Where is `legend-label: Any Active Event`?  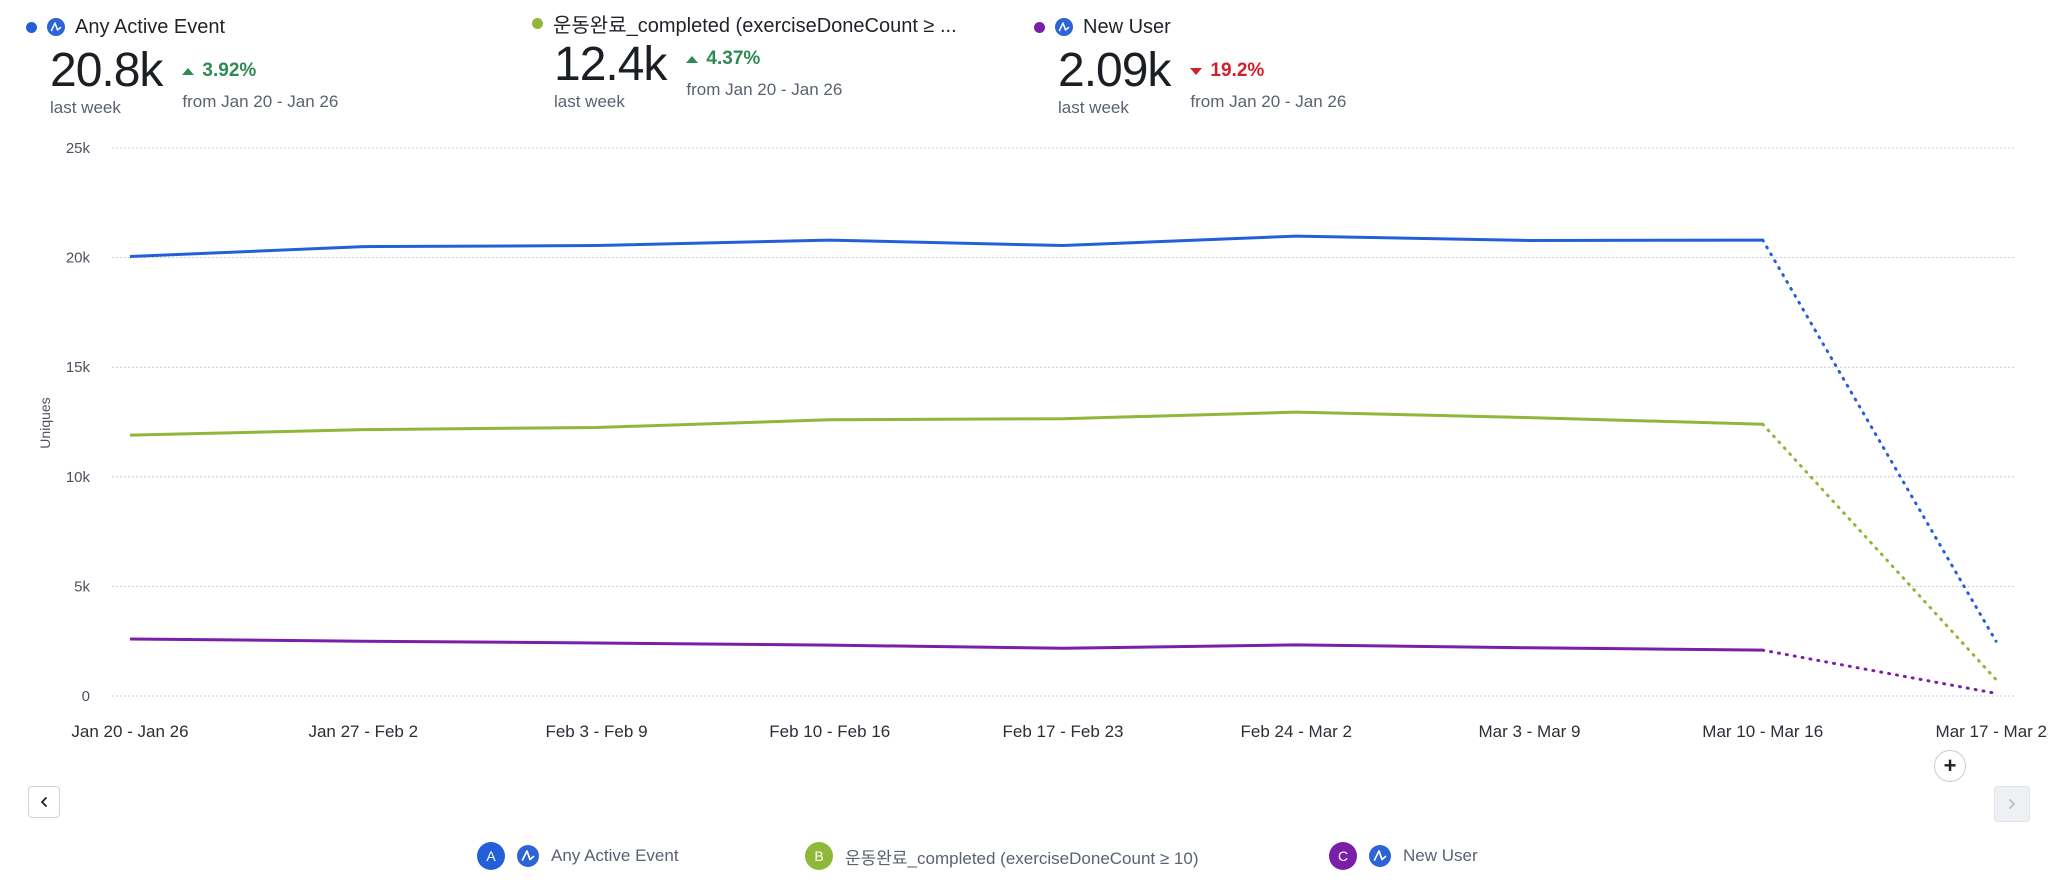
legend-label: Any Active Event is located at coordinates (615, 855).